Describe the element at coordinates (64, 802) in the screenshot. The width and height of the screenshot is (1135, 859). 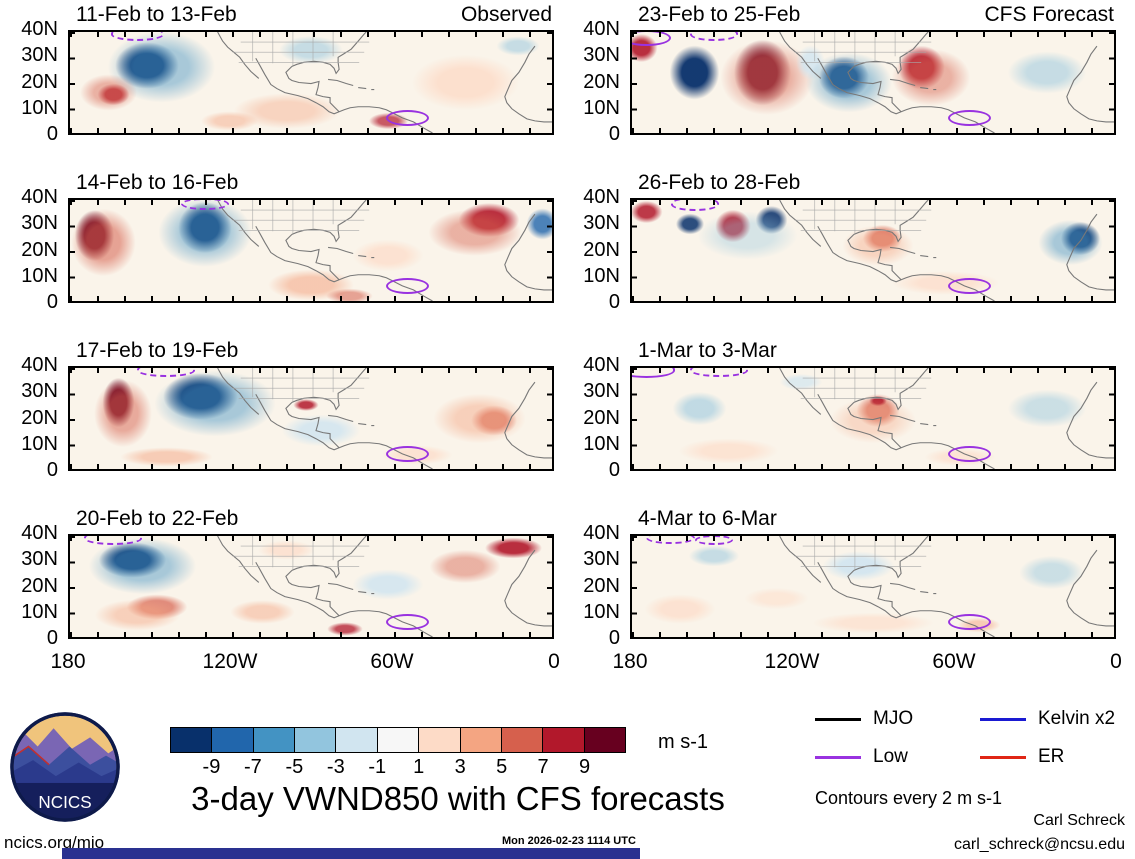
I see `ncics-logo-text: NCICS` at that location.